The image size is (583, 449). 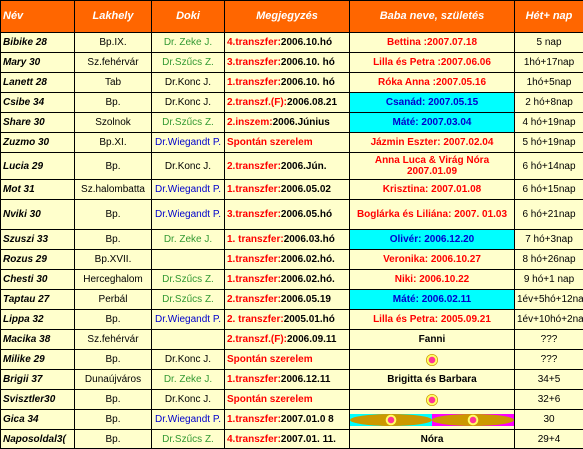 I want to click on cell-megjegyzes: 2.transzfer:2006.Jún., so click(x=287, y=166).